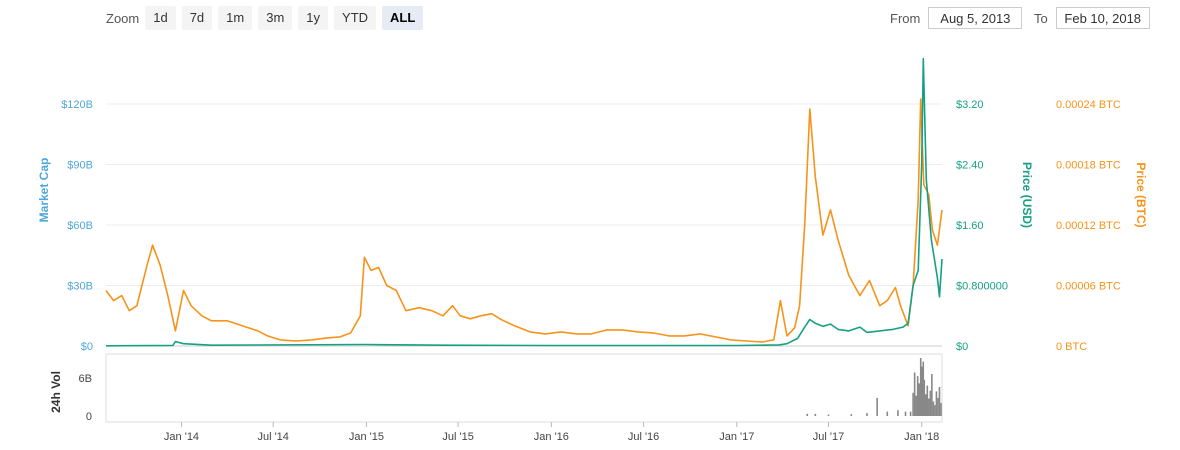  I want to click on volume-tick-label: 6B, so click(85, 379).